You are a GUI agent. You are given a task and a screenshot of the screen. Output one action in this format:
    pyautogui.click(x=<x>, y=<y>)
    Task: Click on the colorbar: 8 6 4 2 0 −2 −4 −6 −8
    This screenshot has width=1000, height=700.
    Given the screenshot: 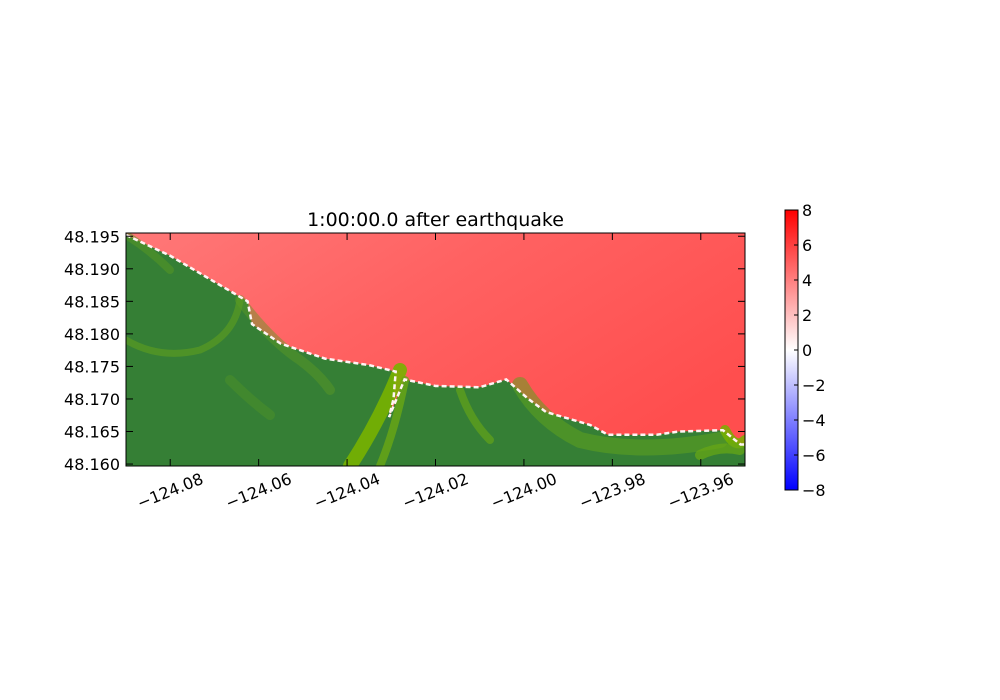 What is the action you would take?
    pyautogui.click(x=805, y=350)
    